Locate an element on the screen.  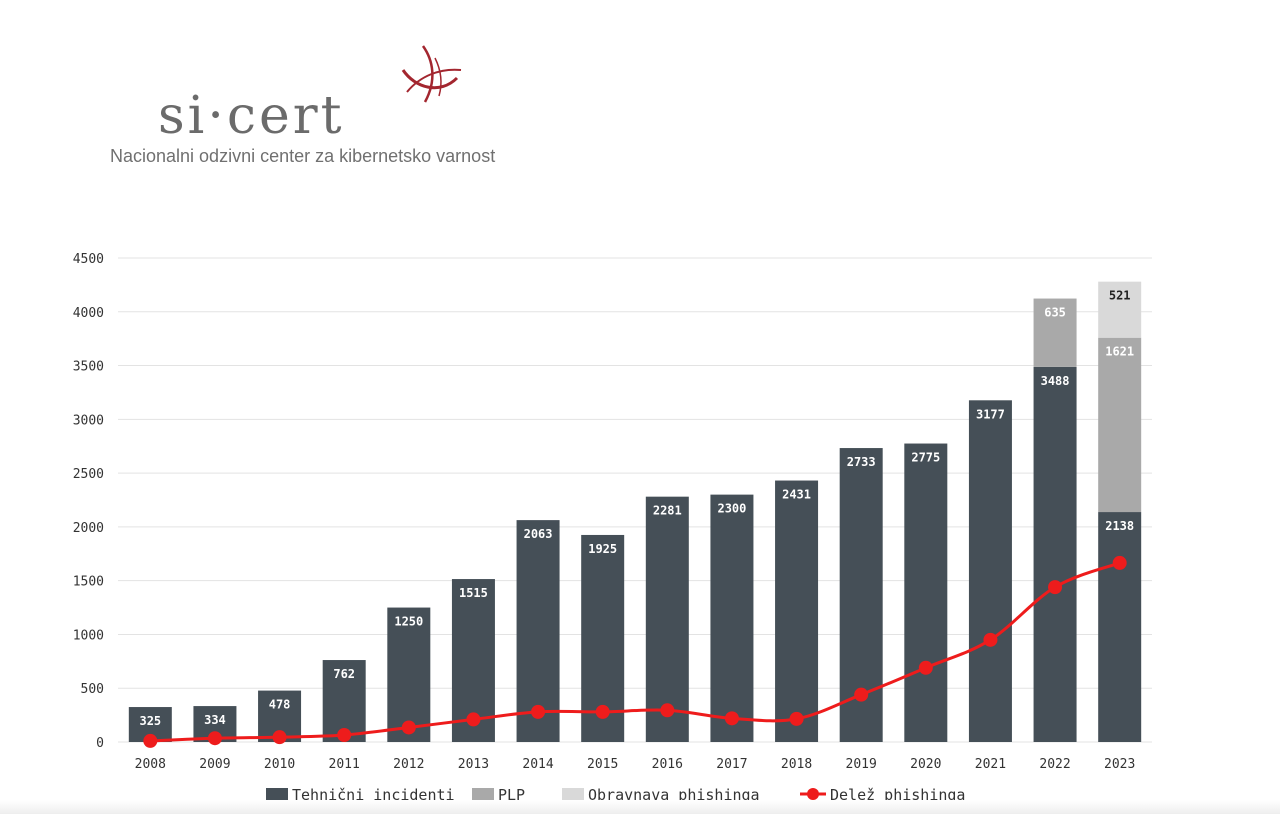
data-label: 521 is located at coordinates (1120, 296).